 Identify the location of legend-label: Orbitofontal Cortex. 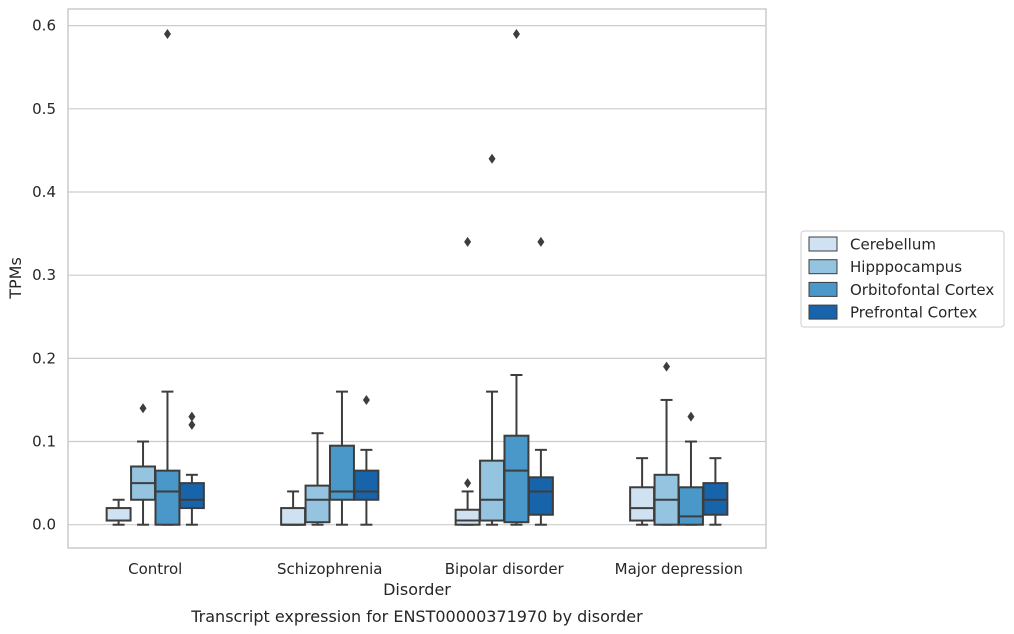
(922, 290).